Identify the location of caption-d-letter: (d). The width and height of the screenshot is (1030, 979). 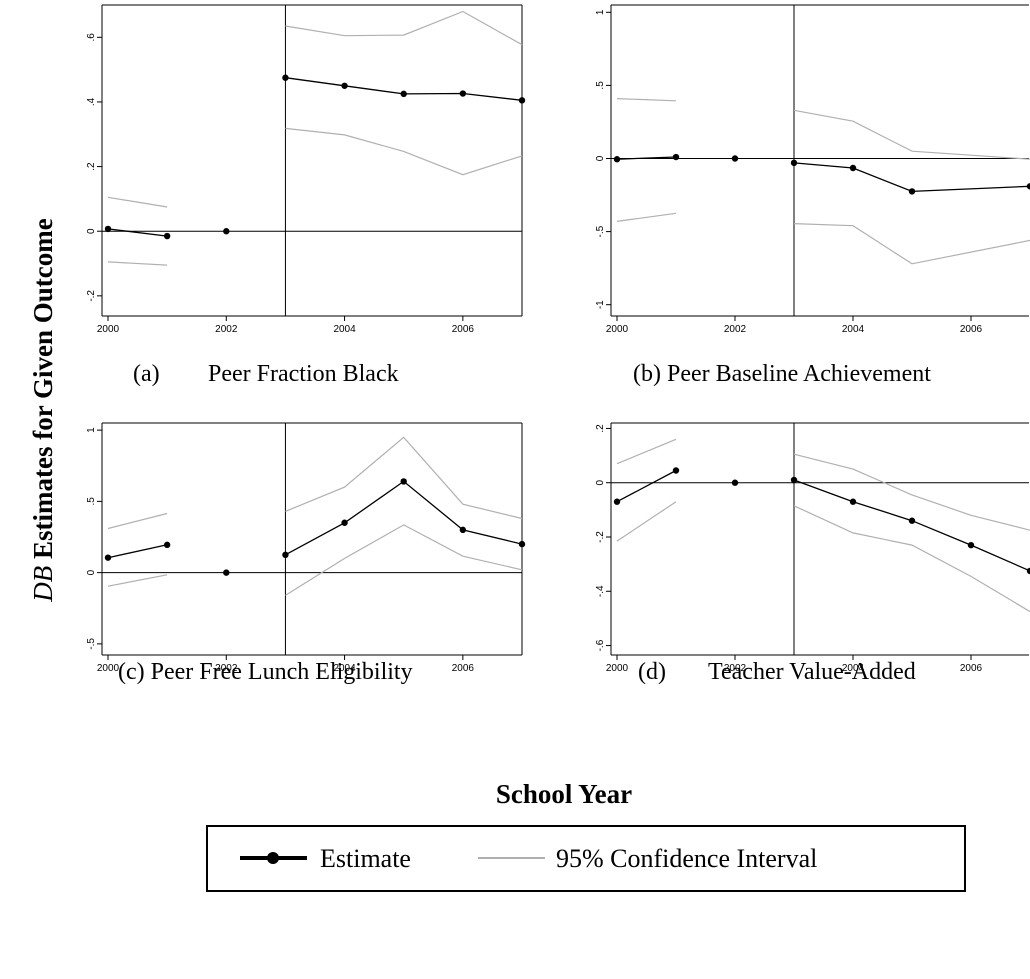
(652, 672).